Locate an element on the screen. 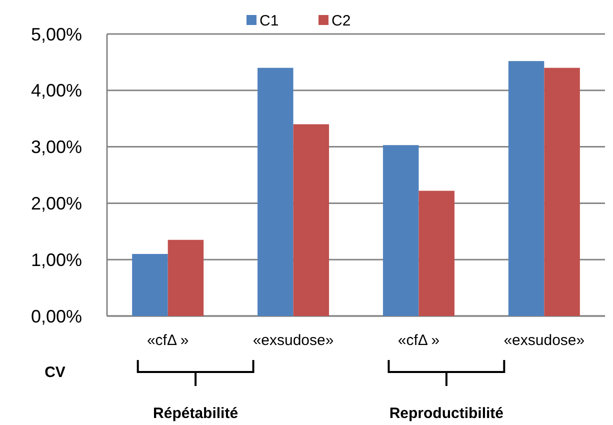 The image size is (613, 425). text: Reproductibilité is located at coordinates (446, 413).